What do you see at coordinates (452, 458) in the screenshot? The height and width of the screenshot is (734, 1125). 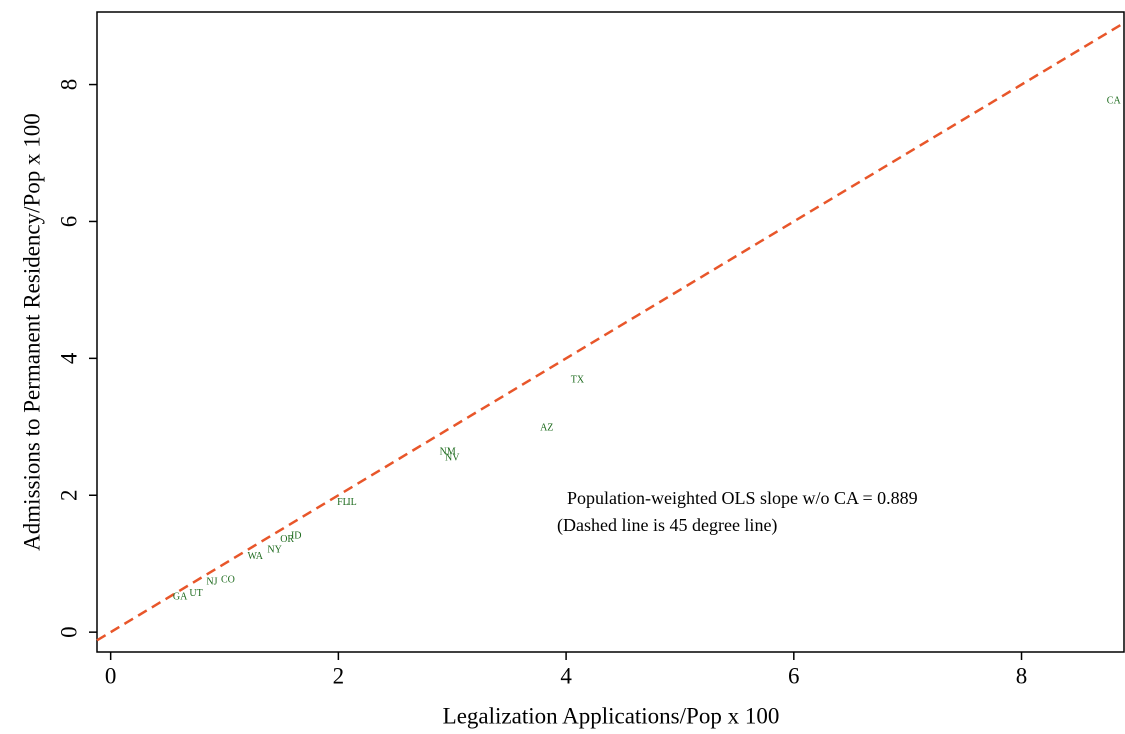 I see `point-label: NV` at bounding box center [452, 458].